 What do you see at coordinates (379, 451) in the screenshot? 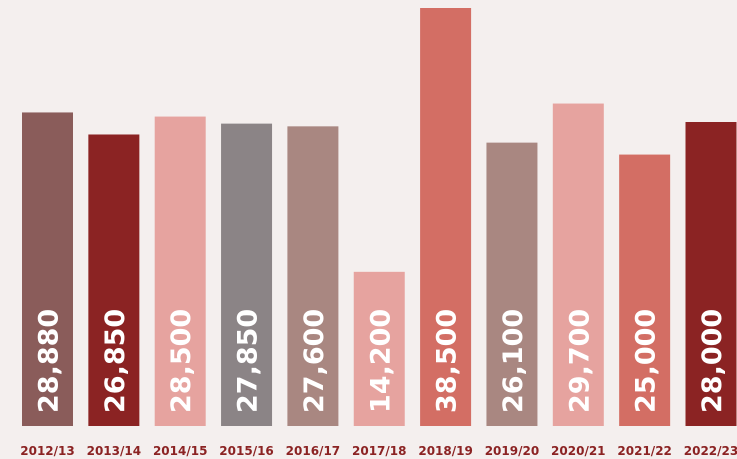
I see `x-tick-label: 2017/18` at bounding box center [379, 451].